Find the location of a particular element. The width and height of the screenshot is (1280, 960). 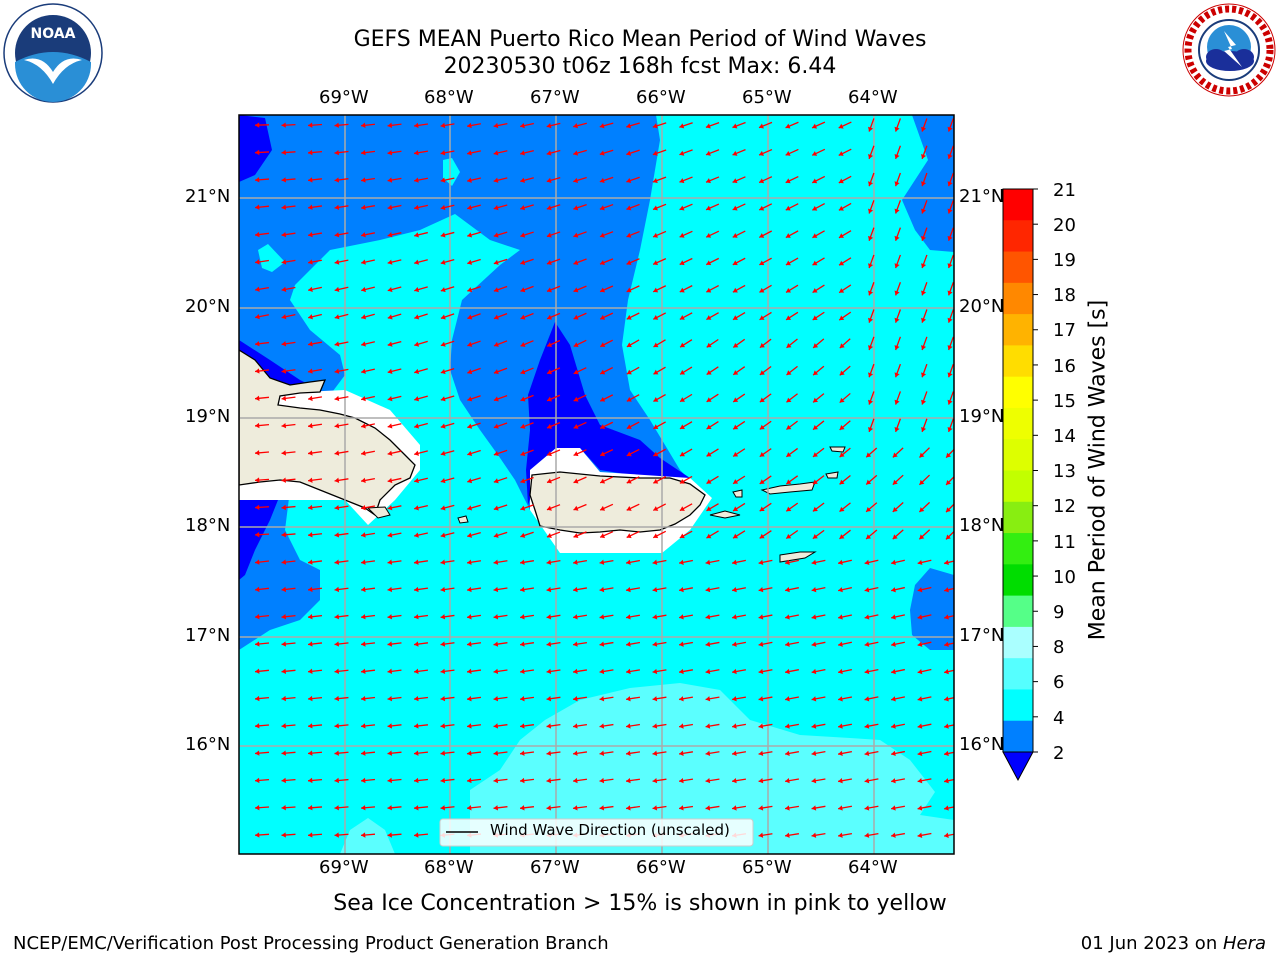

footer-date: 01 Jun 2023 on Hera is located at coordinates (1173, 943).